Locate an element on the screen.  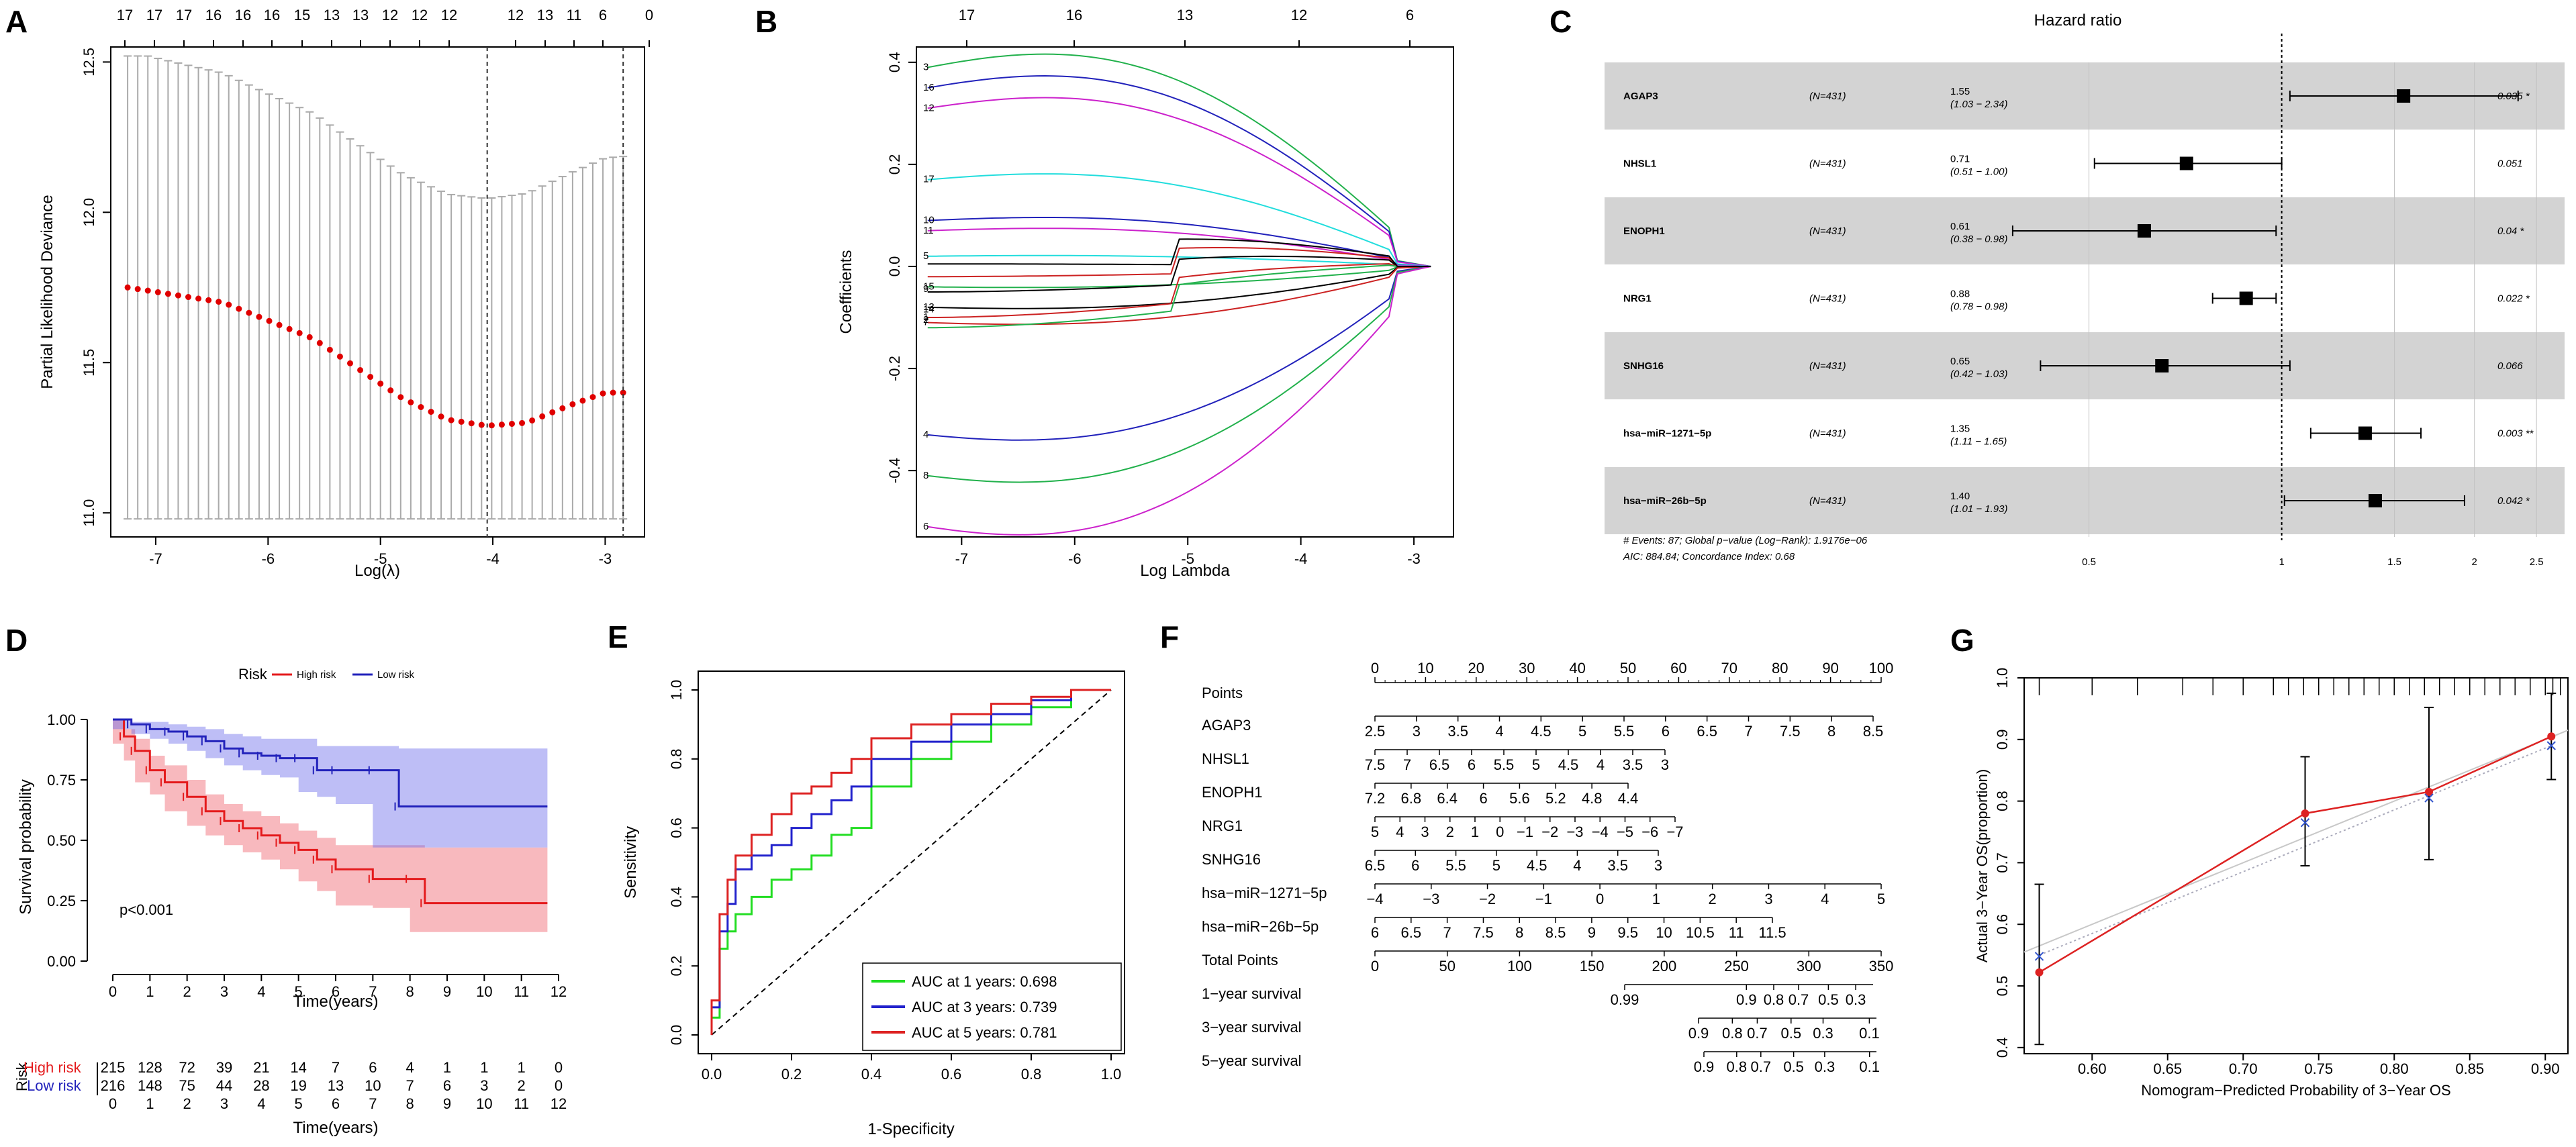
panel-c-p-5: 0.003 ** is located at coordinates (2515, 434).